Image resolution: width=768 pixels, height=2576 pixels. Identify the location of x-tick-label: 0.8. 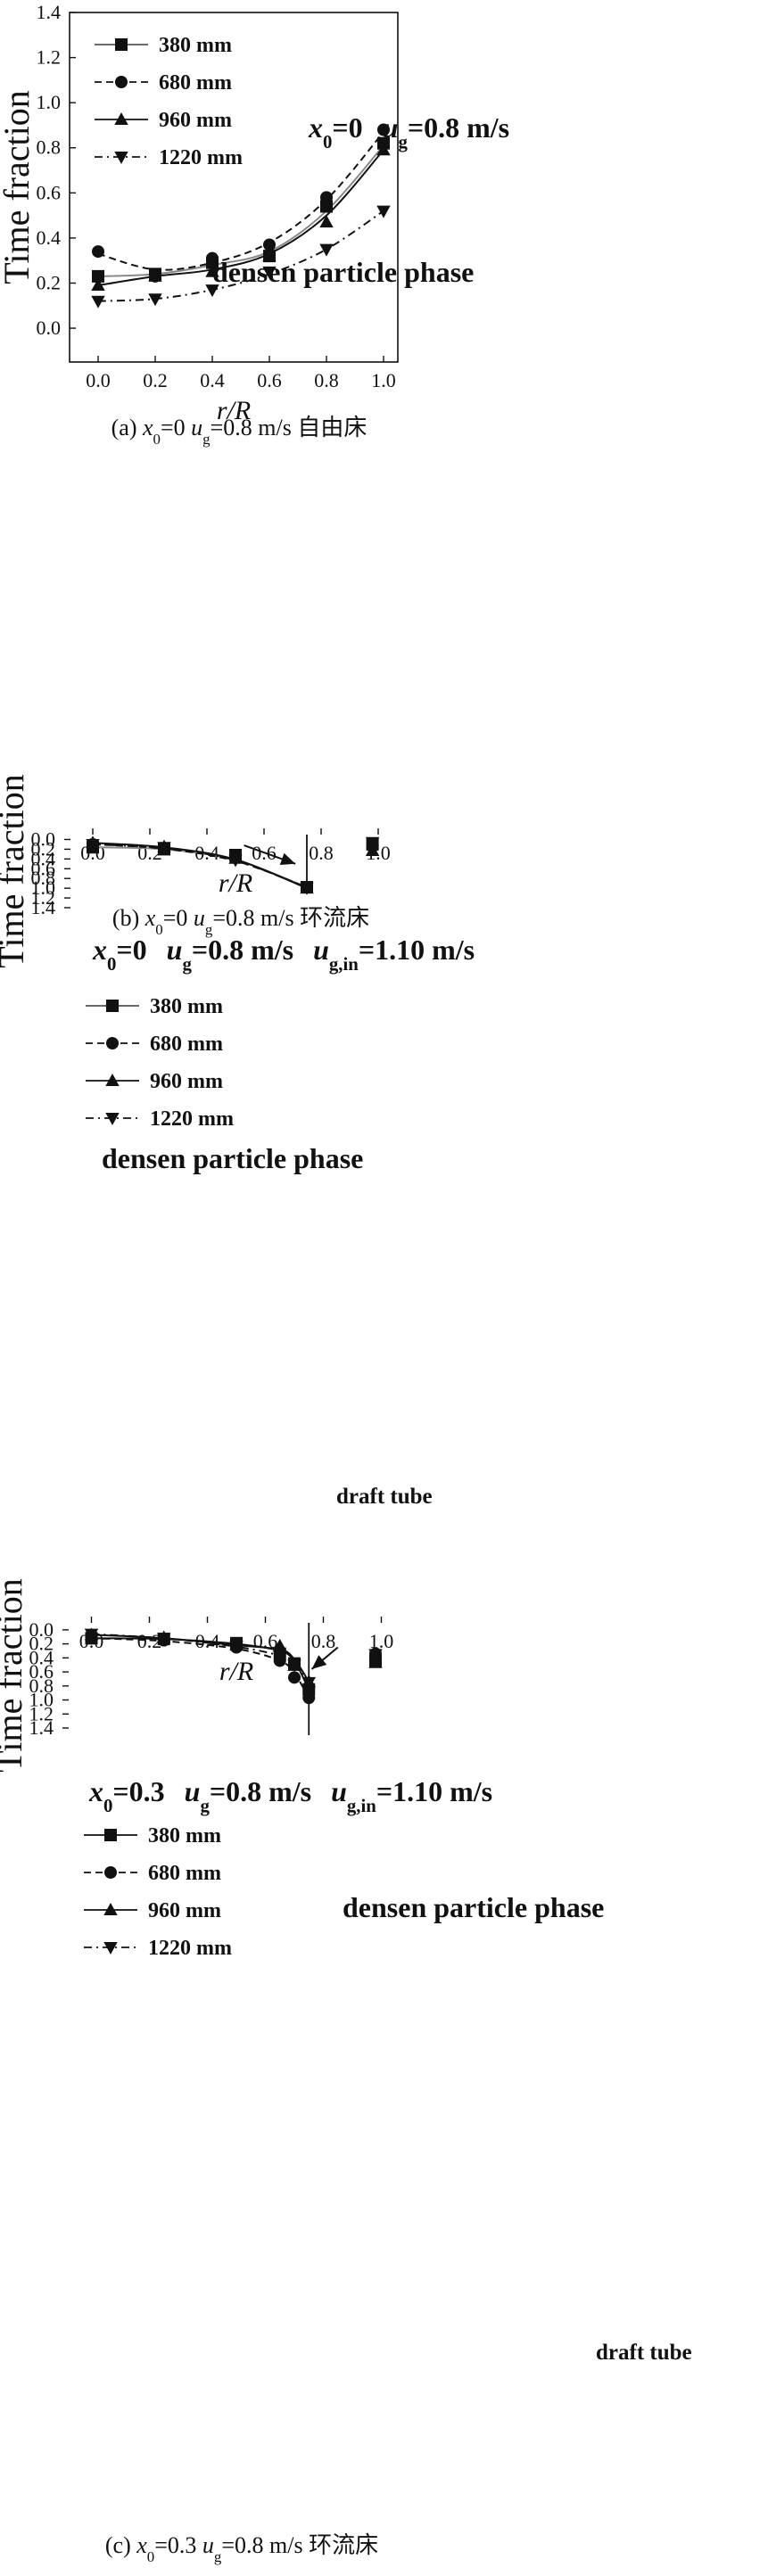
(326, 380).